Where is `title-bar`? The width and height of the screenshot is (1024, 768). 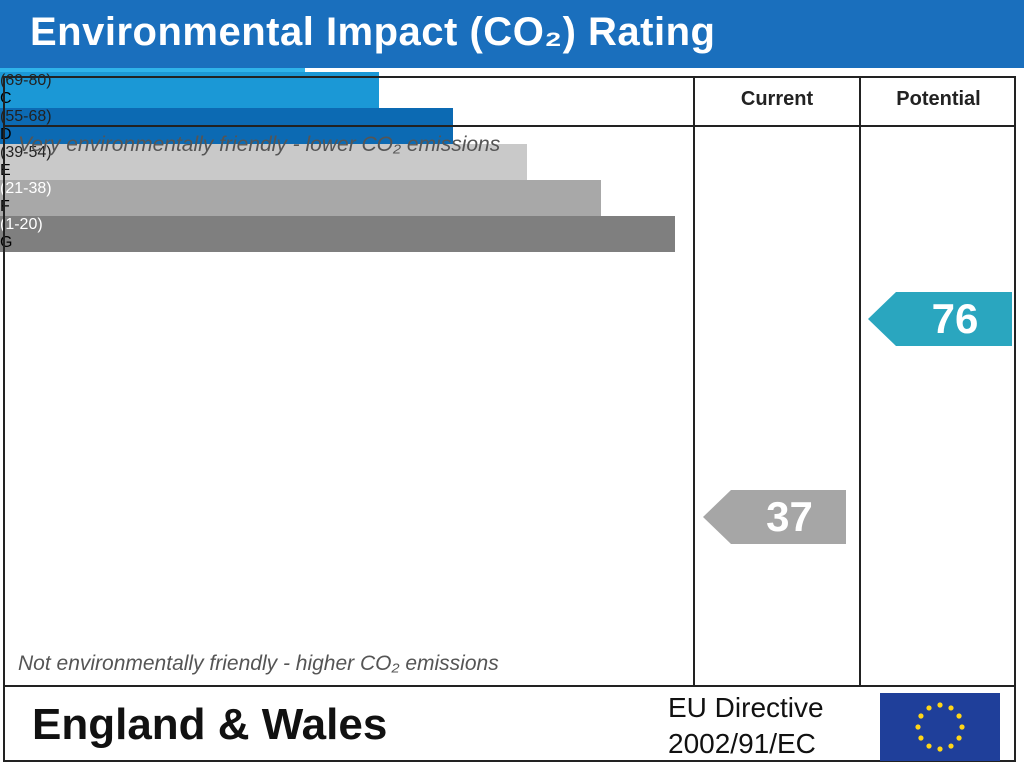 title-bar is located at coordinates (512, 34).